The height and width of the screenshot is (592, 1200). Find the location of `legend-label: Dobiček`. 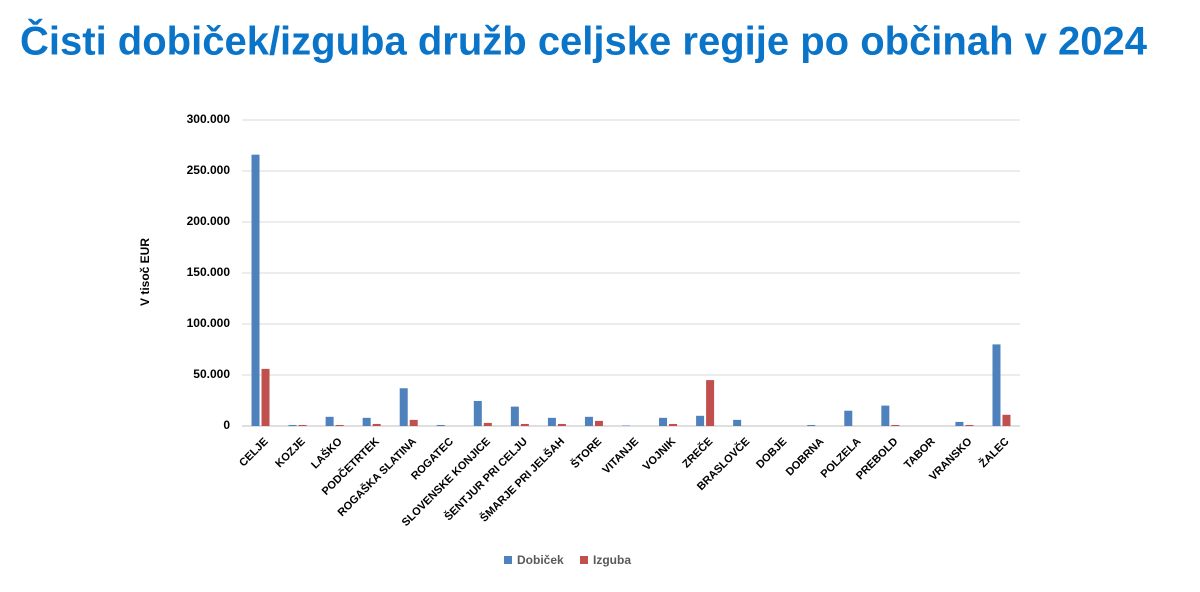

legend-label: Dobiček is located at coordinates (540, 560).